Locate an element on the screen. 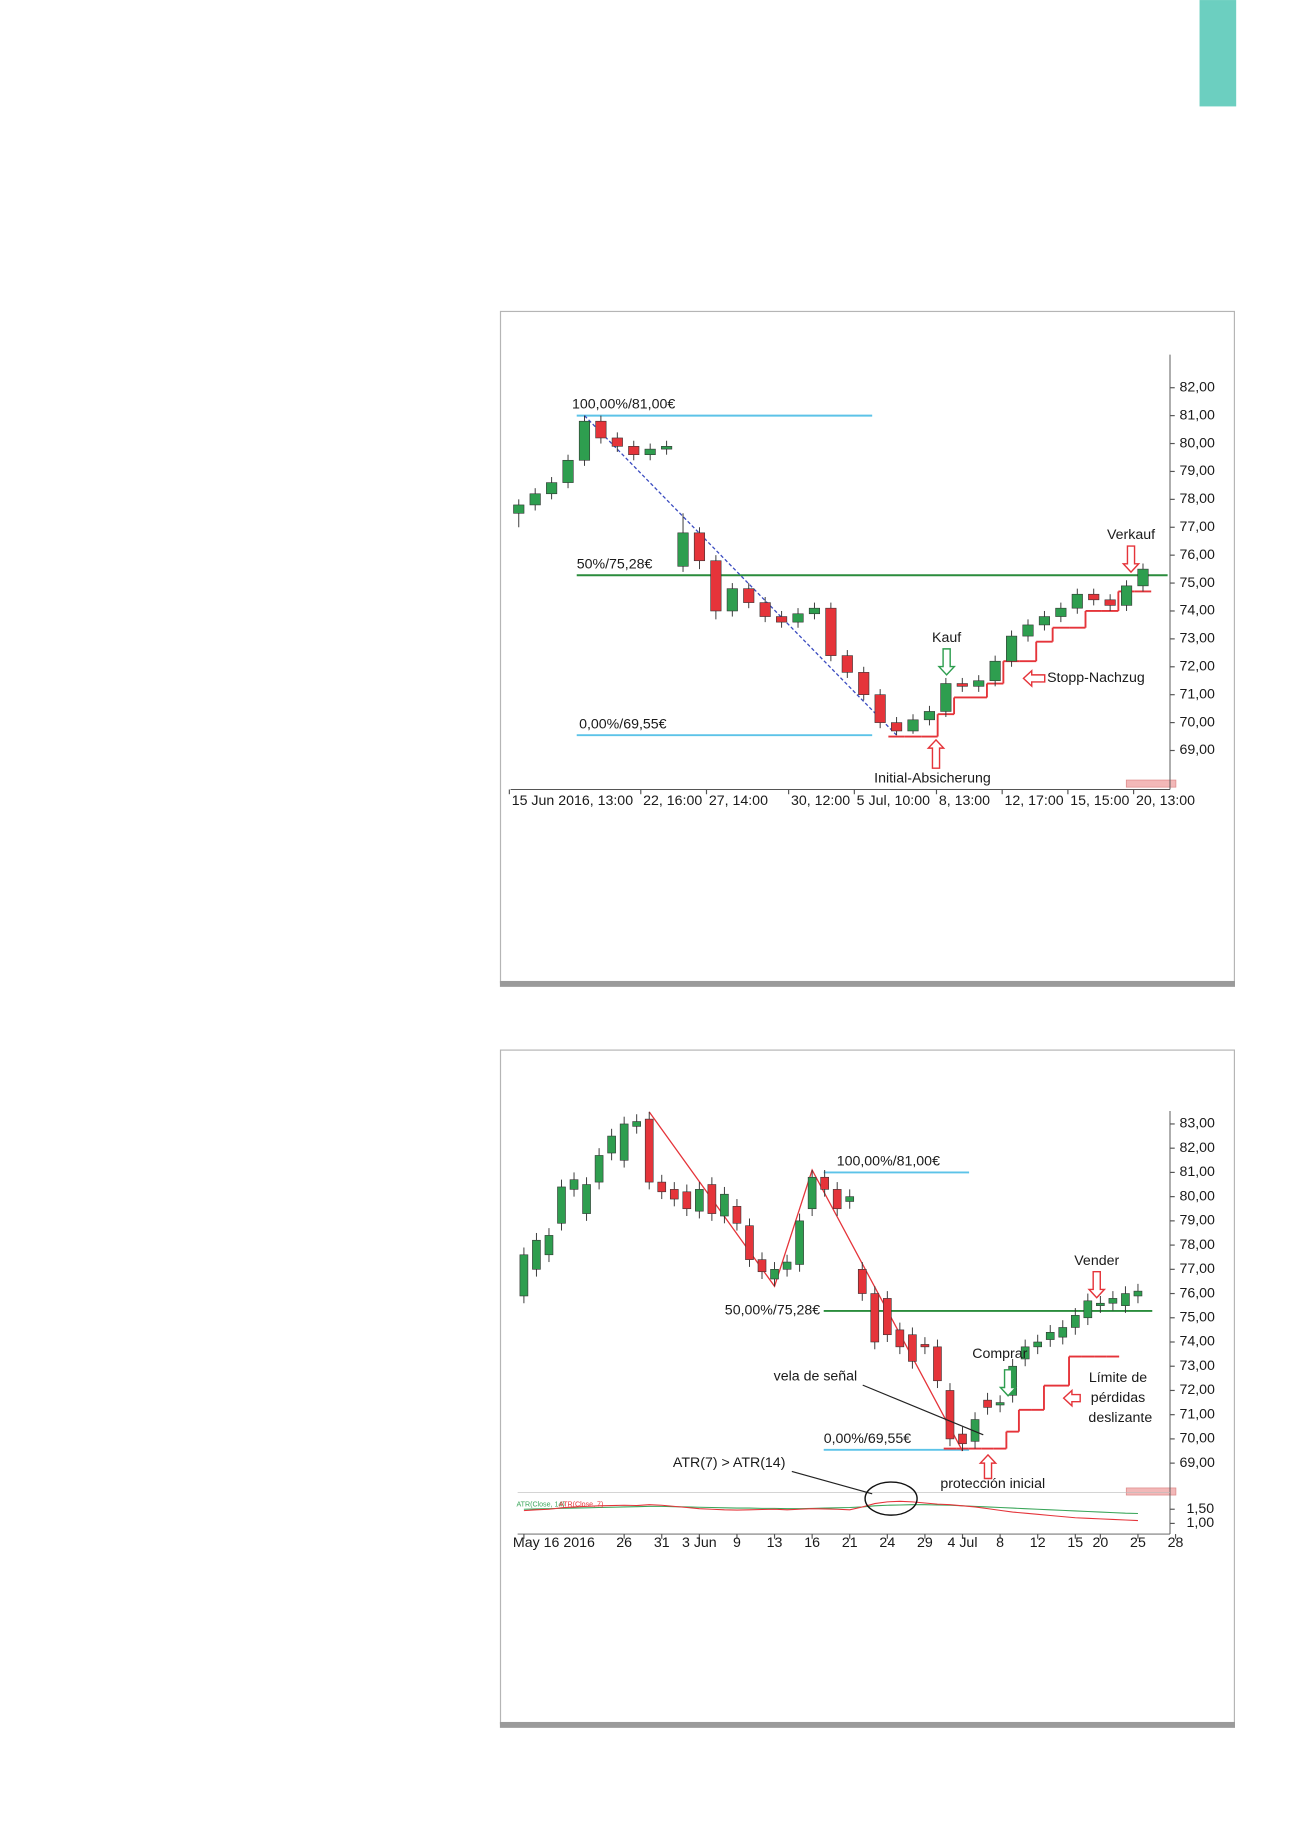  y-tick-label: 77,00 is located at coordinates (1197, 1269).